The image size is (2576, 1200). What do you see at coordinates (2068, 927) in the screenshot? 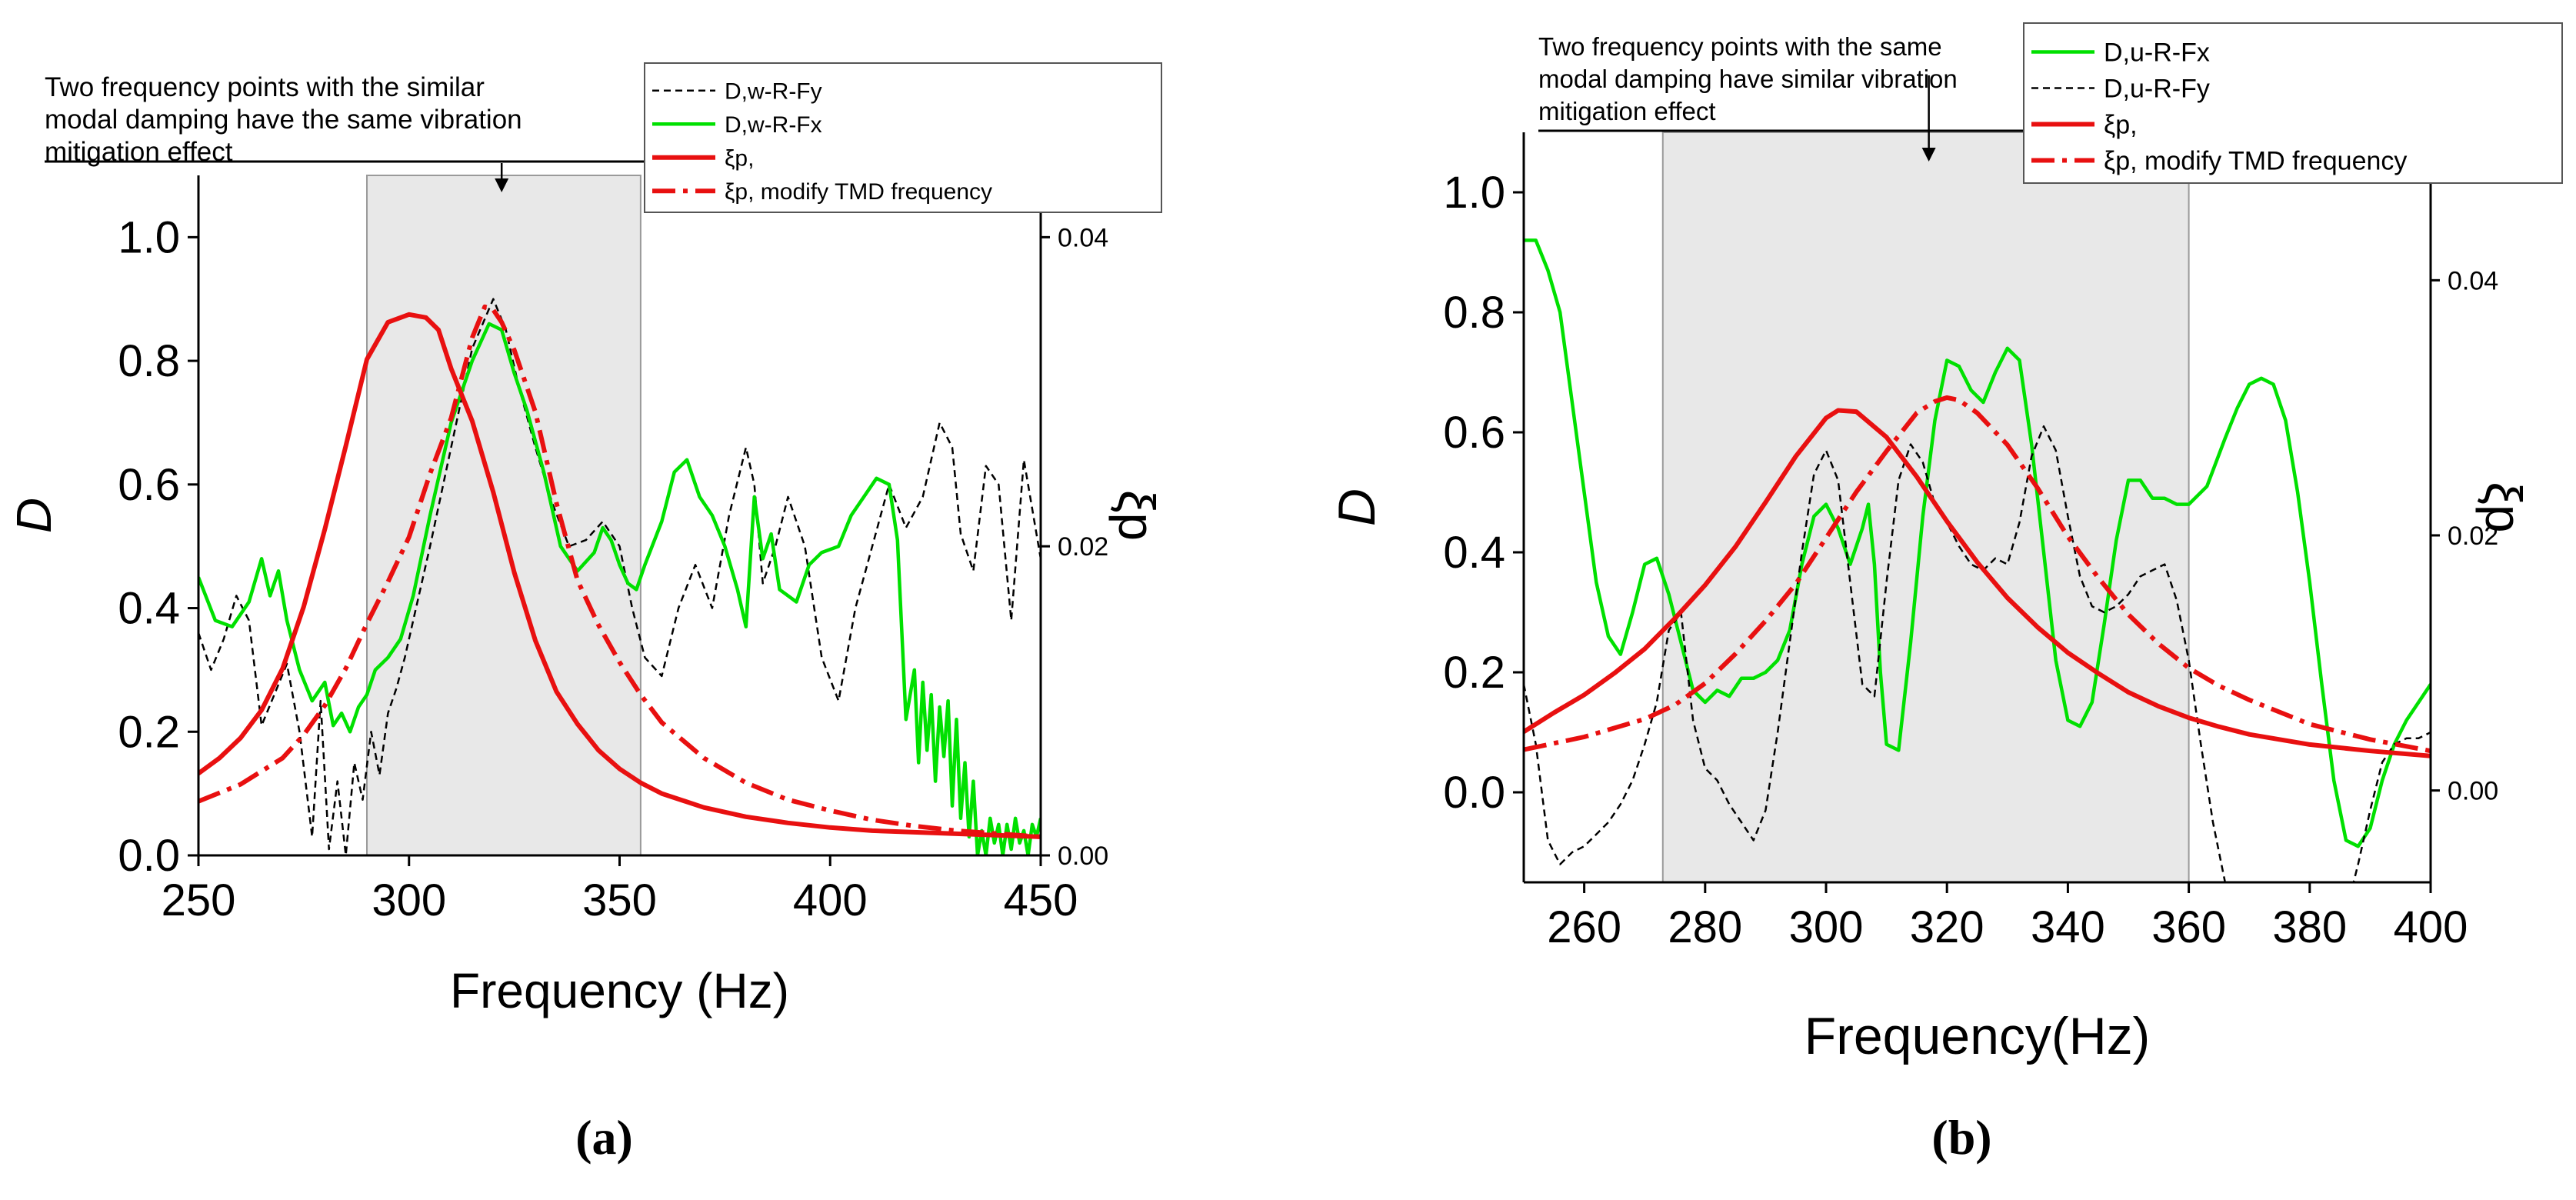
I see `x-tick-label: 340` at bounding box center [2068, 927].